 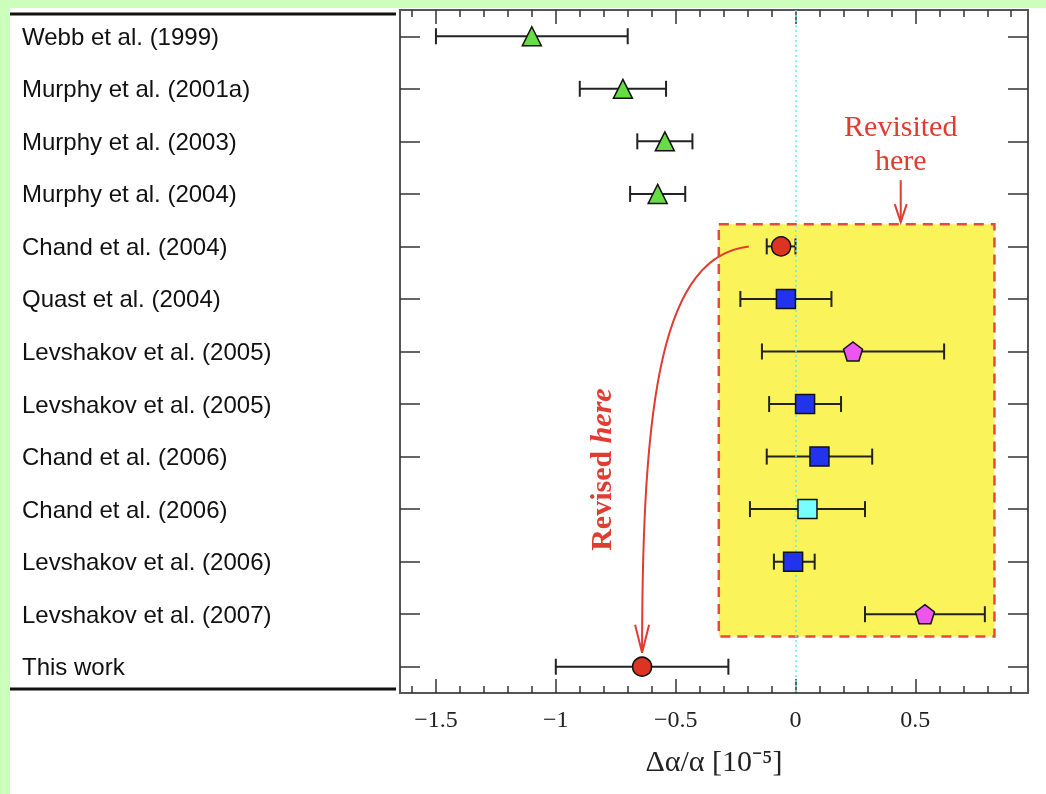 What do you see at coordinates (600, 469) in the screenshot?
I see `annotation: Revised here` at bounding box center [600, 469].